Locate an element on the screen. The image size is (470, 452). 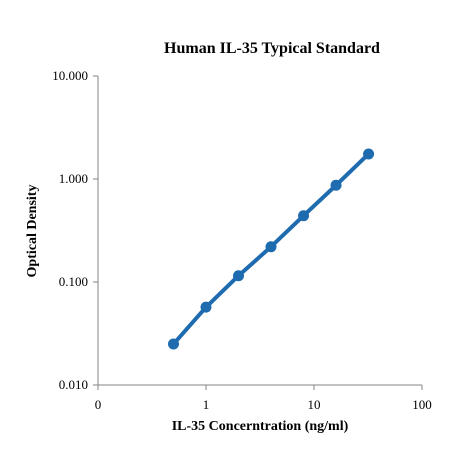
y-tick-label: 0.010 is located at coordinates (73, 384).